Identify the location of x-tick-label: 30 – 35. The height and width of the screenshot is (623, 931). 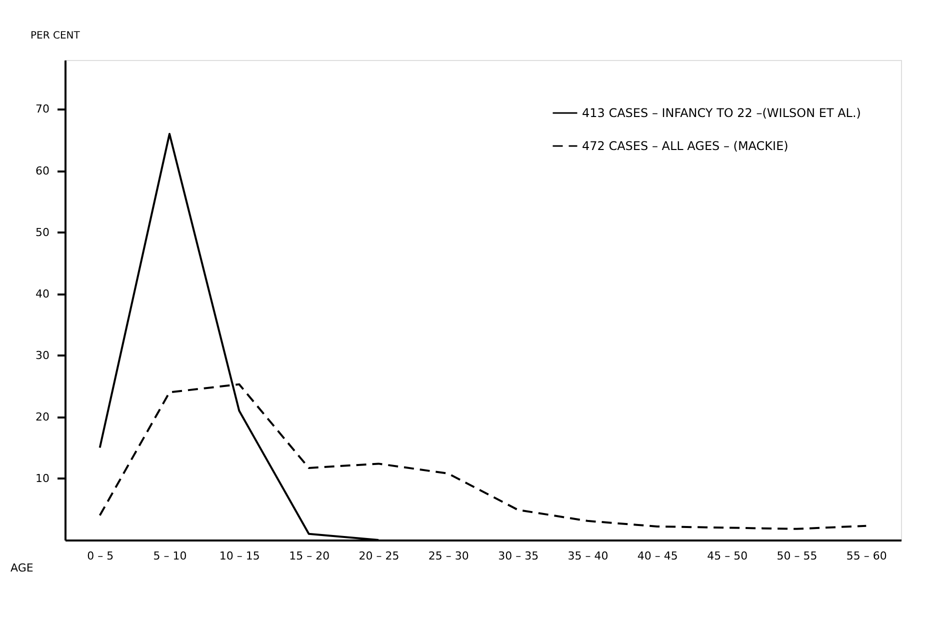
(518, 556).